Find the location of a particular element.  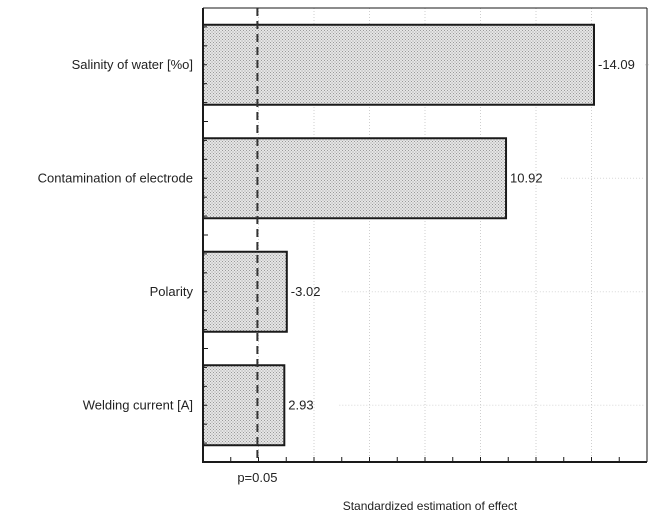

category-label: Contamination of electrode is located at coordinates (115, 177).